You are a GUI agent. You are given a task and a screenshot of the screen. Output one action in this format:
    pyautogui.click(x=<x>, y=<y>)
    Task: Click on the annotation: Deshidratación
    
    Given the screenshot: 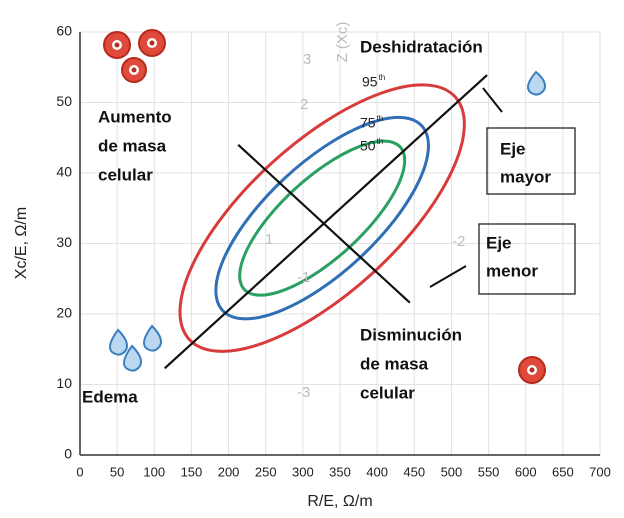 What is the action you would take?
    pyautogui.click(x=421, y=46)
    